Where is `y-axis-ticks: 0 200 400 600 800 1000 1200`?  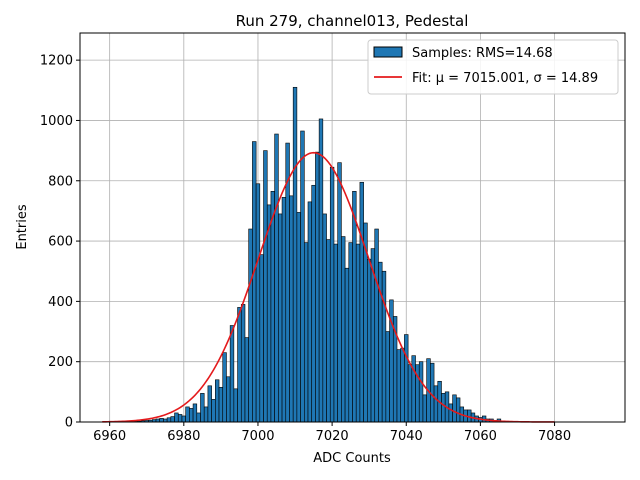 y-axis-ticks: 0 200 400 600 800 1000 1200 is located at coordinates (60, 242).